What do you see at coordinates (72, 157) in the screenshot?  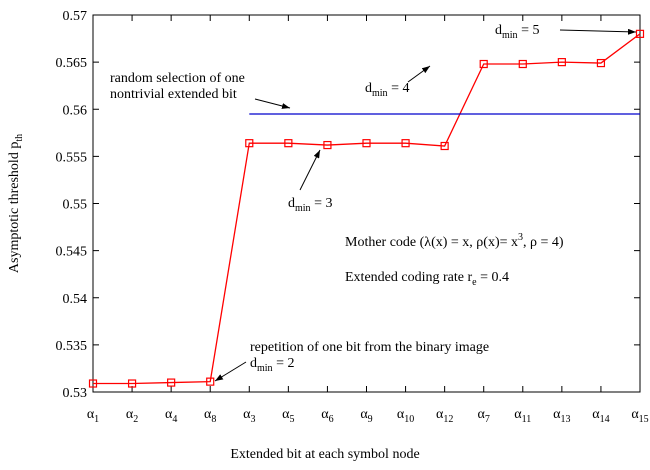 I see `y-tick-label: 0.555` at bounding box center [72, 157].